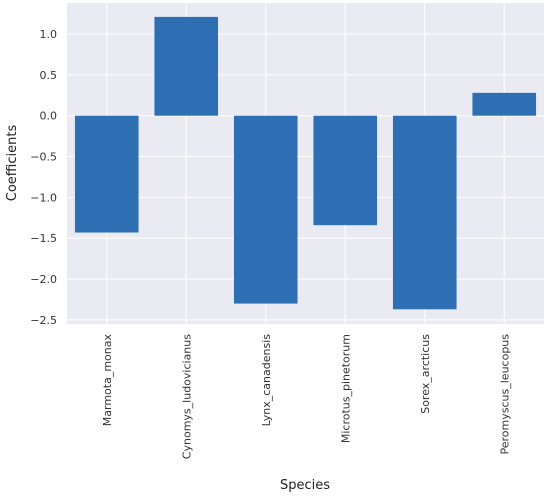 The image size is (550, 497). Describe the element at coordinates (345, 388) in the screenshot. I see `x-tick-label: Microtus_pinetorum` at that location.